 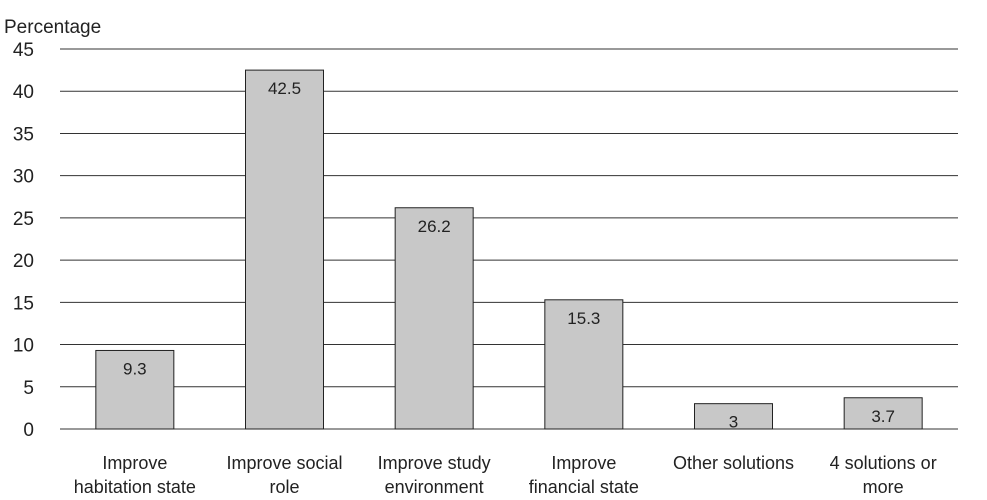 I want to click on y-tick-label: 0, so click(x=28, y=430).